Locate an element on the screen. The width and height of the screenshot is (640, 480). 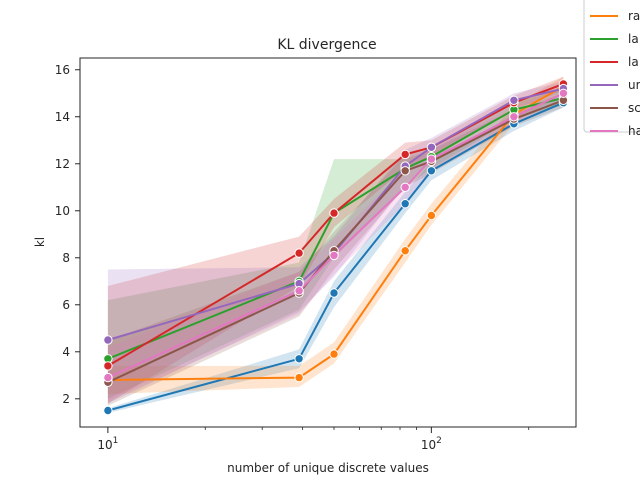
legend-label-0: ra is located at coordinates (634, 16).